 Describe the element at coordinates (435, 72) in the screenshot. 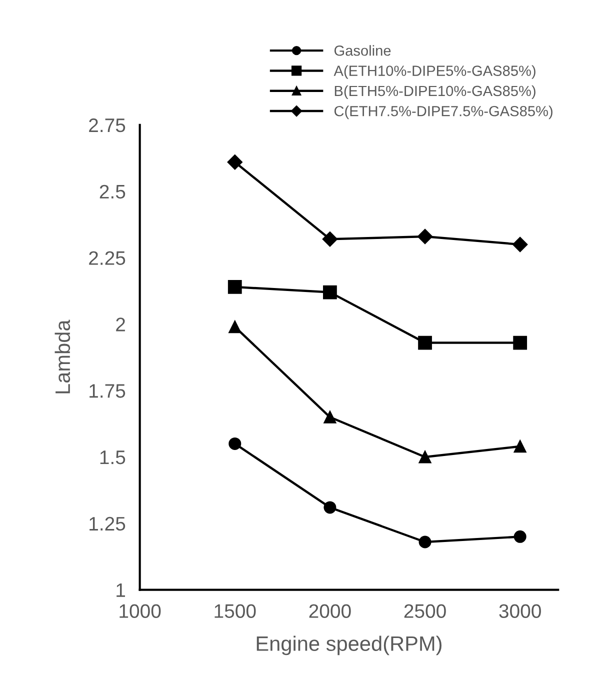

I see `legend-label: A(ETH10%-DIPE5%-GAS85%)` at that location.